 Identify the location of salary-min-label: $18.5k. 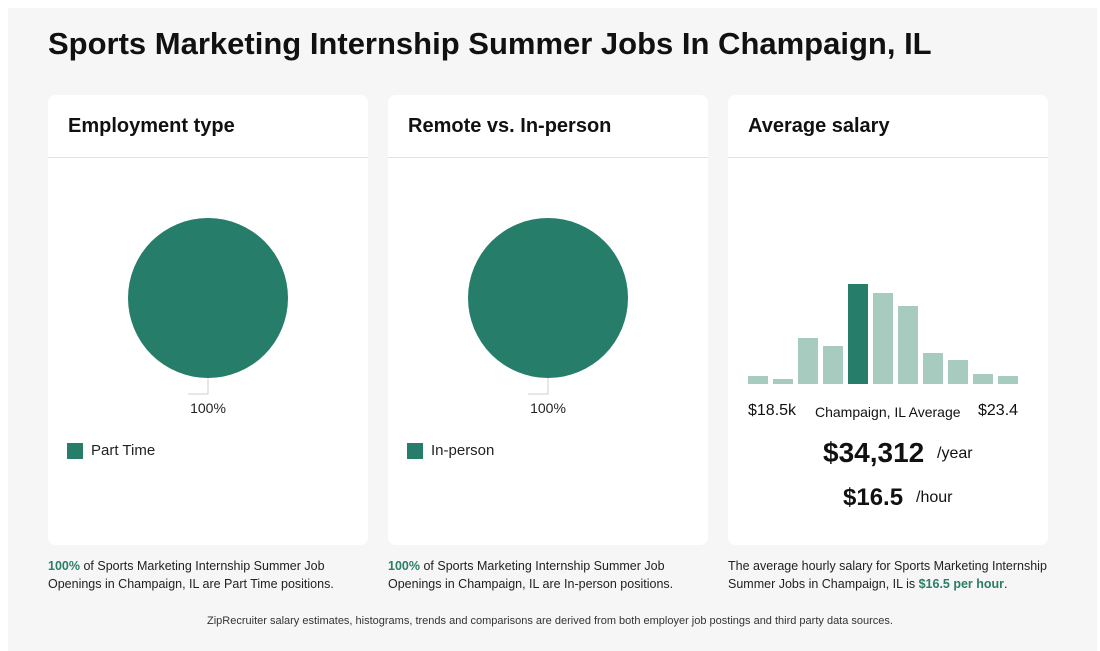
(772, 410).